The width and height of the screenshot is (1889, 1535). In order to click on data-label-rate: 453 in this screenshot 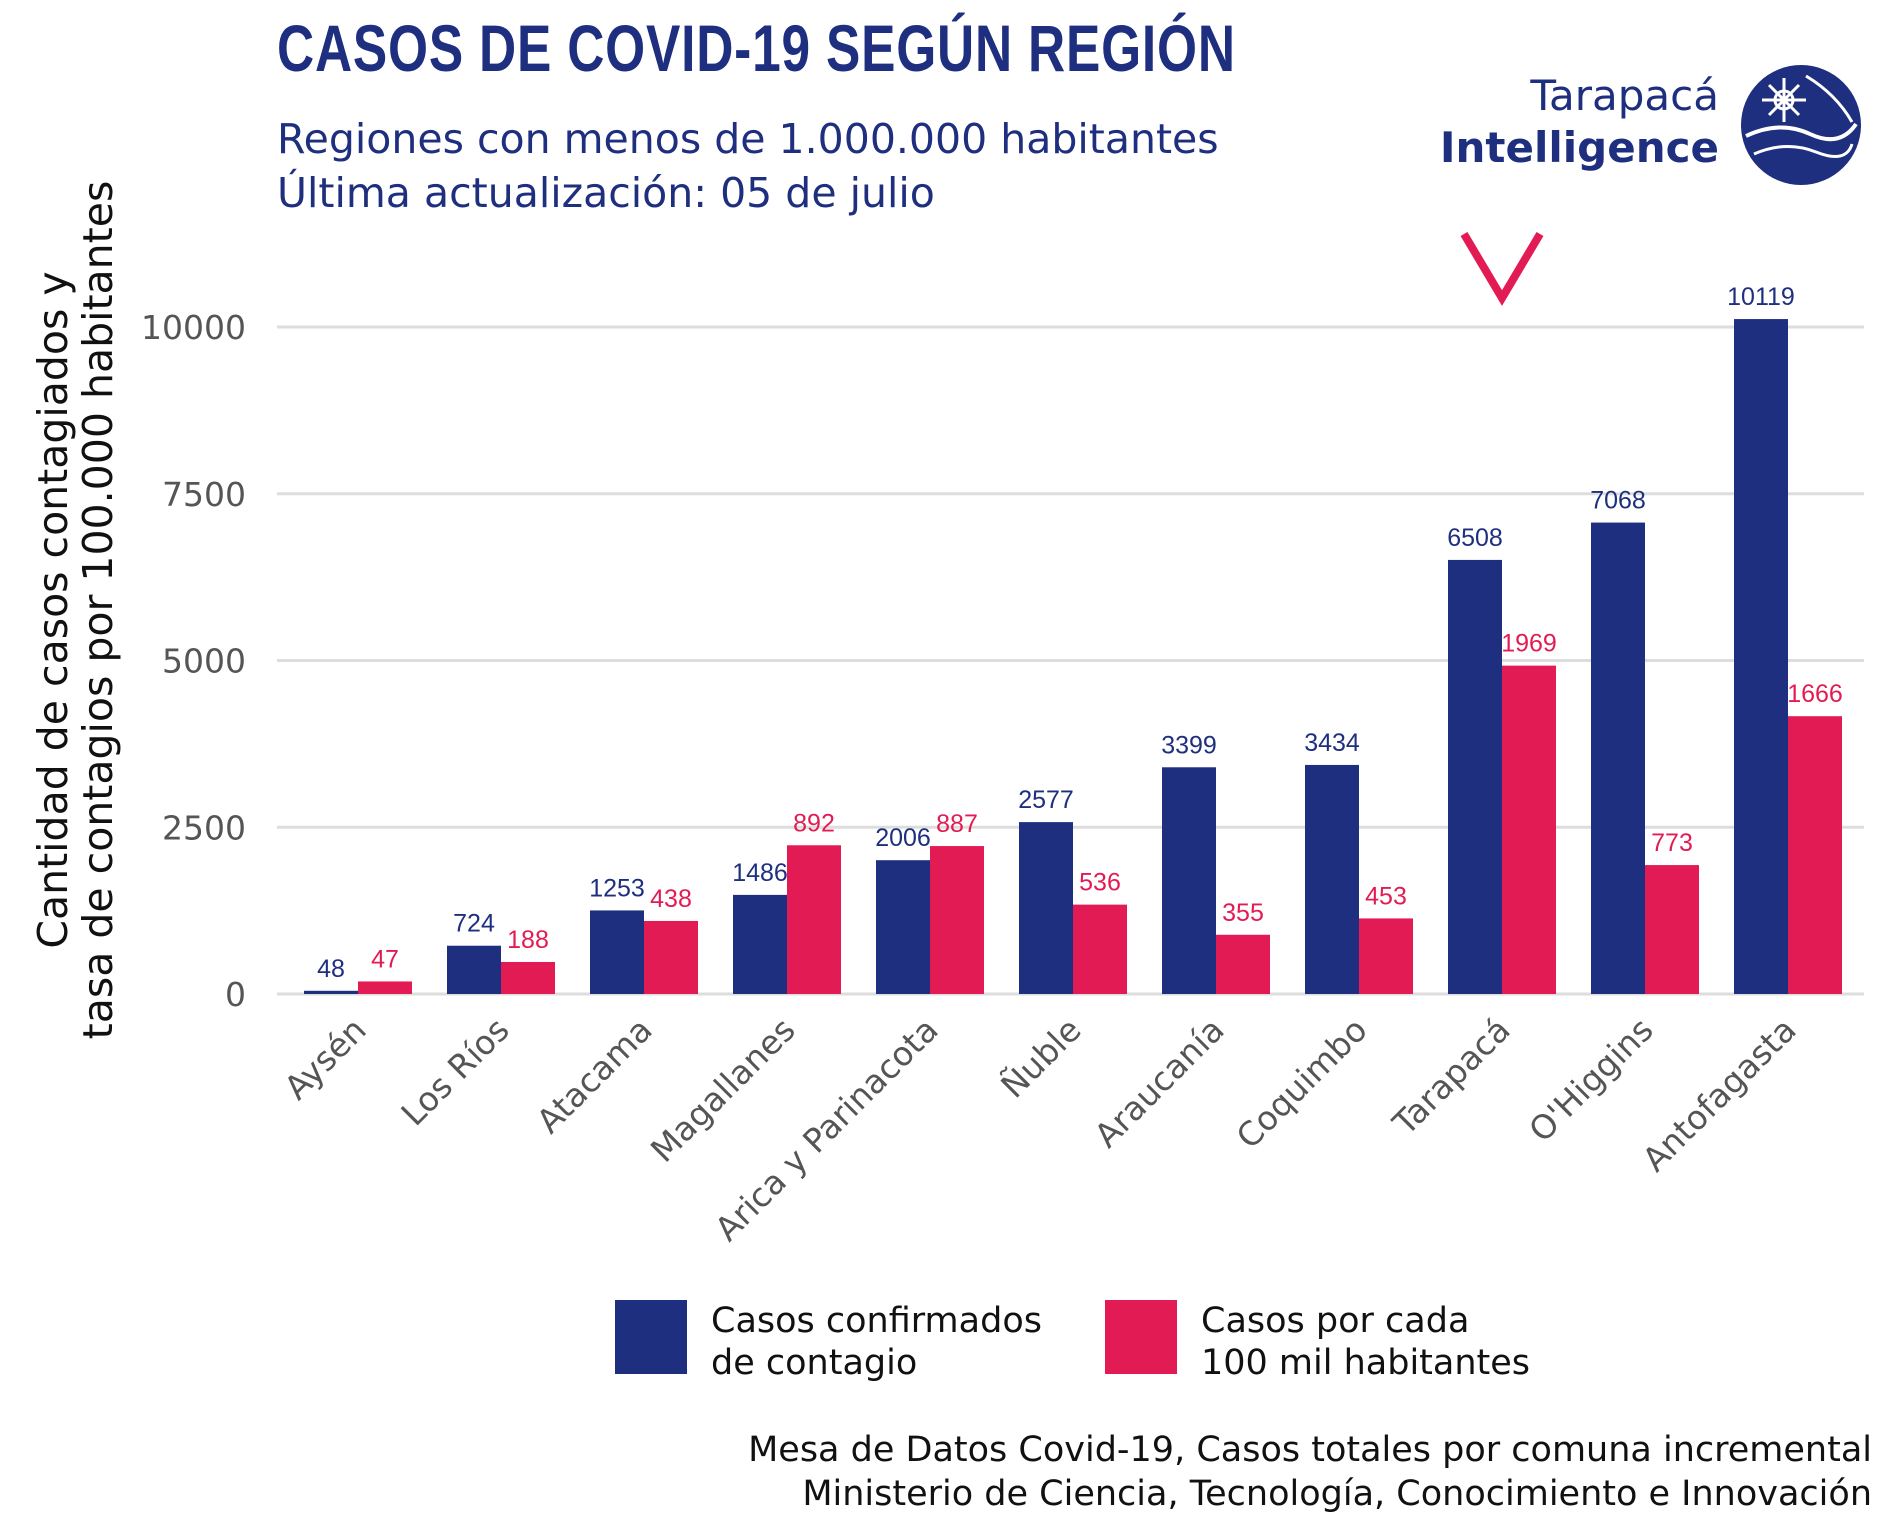, I will do `click(1386, 896)`.